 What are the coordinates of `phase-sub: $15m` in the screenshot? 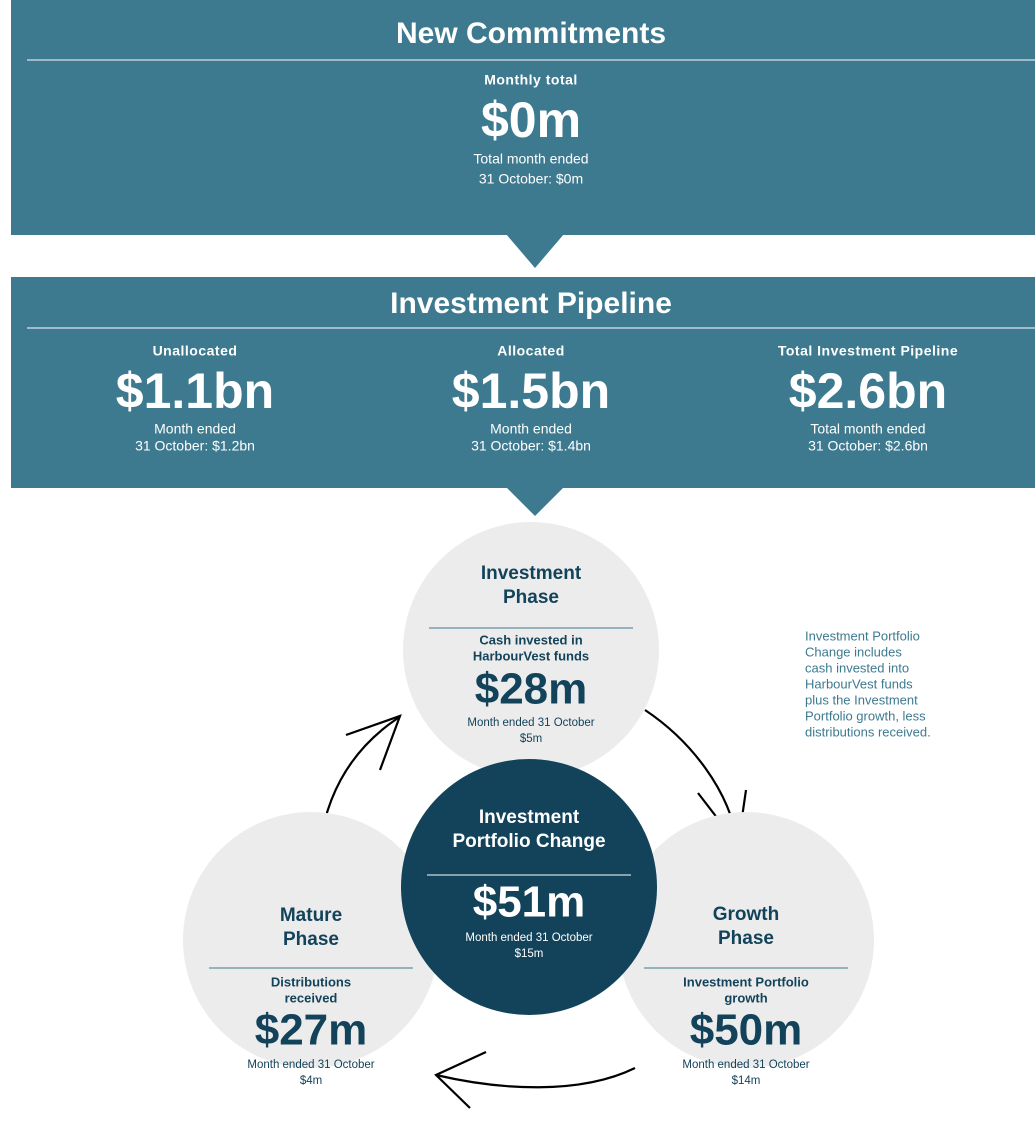 It's located at (529, 954).